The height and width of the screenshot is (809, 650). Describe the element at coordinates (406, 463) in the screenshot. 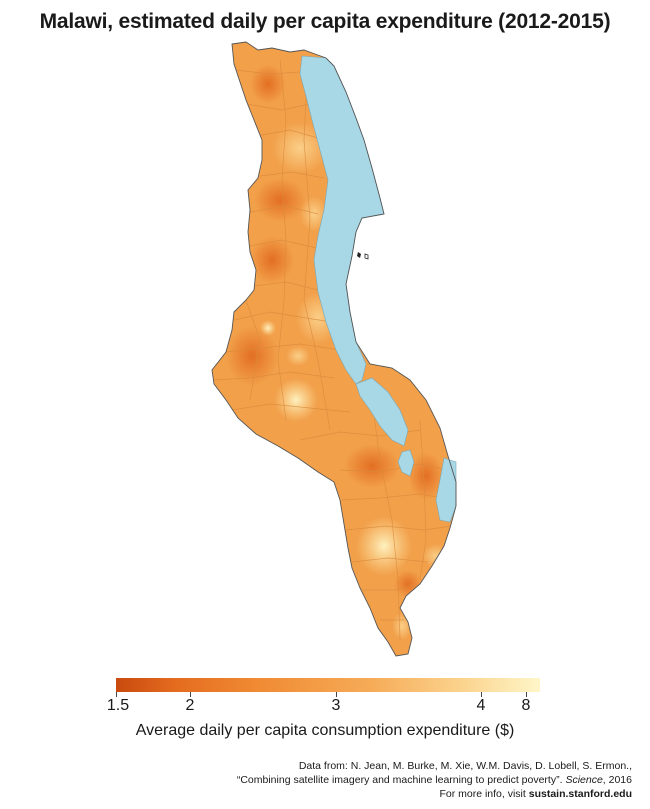

I see `lake-malombe` at that location.